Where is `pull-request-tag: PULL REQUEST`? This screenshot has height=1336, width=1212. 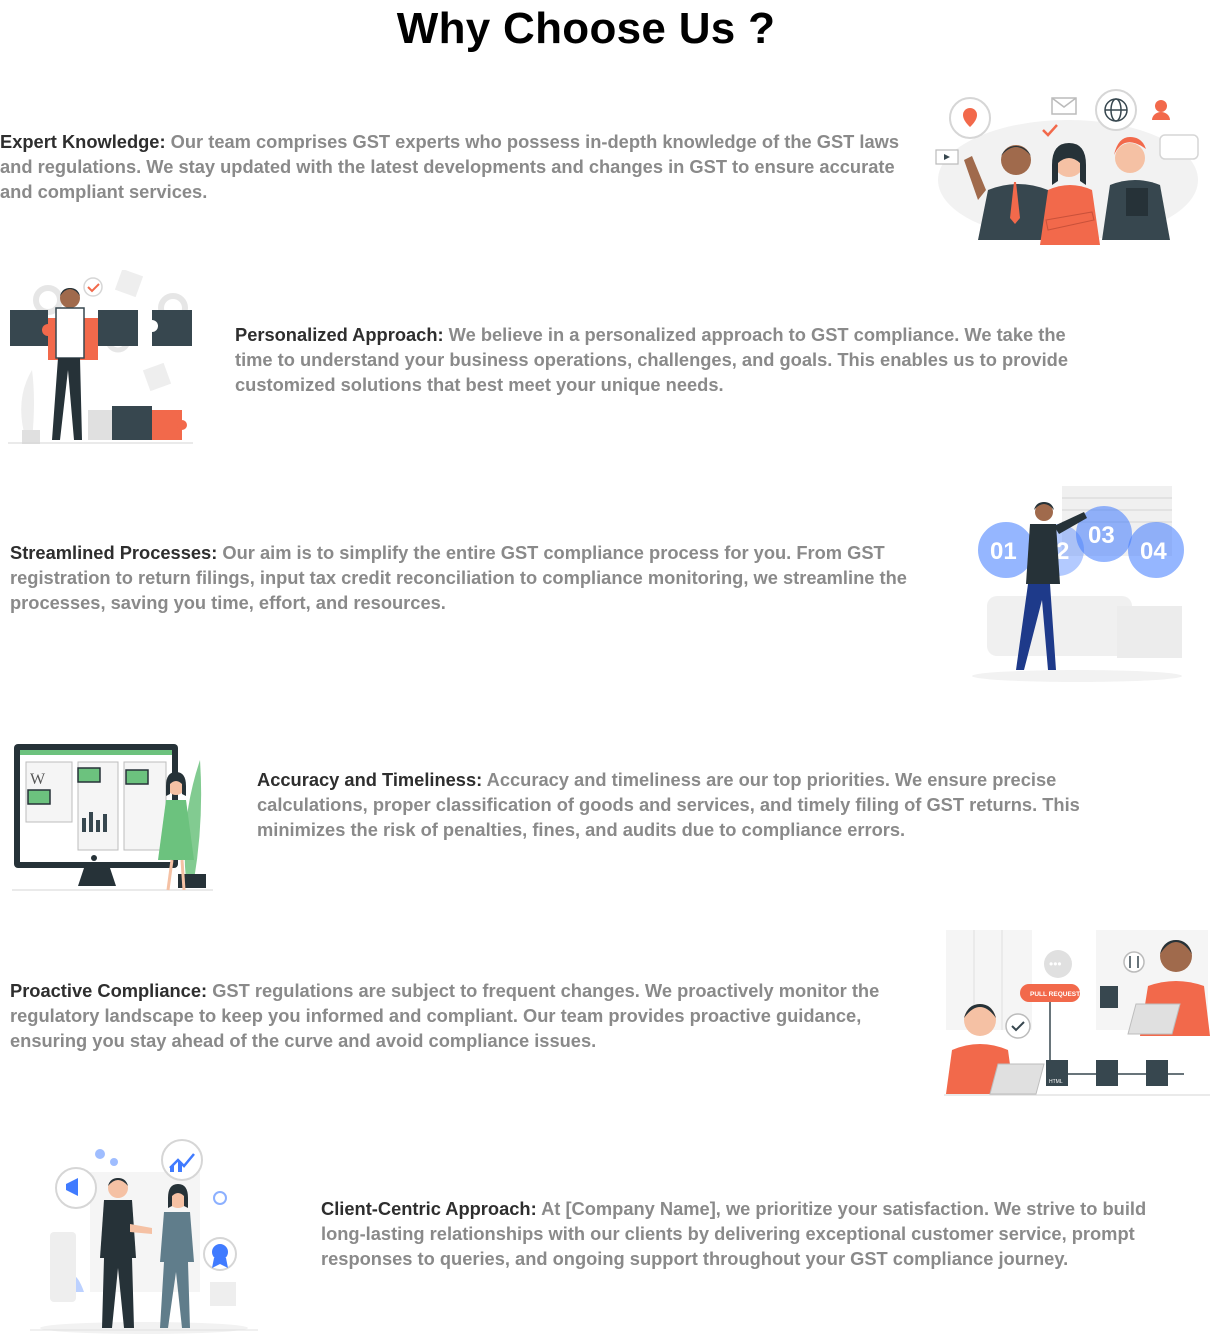
pull-request-tag: PULL REQUEST is located at coordinates (1055, 994).